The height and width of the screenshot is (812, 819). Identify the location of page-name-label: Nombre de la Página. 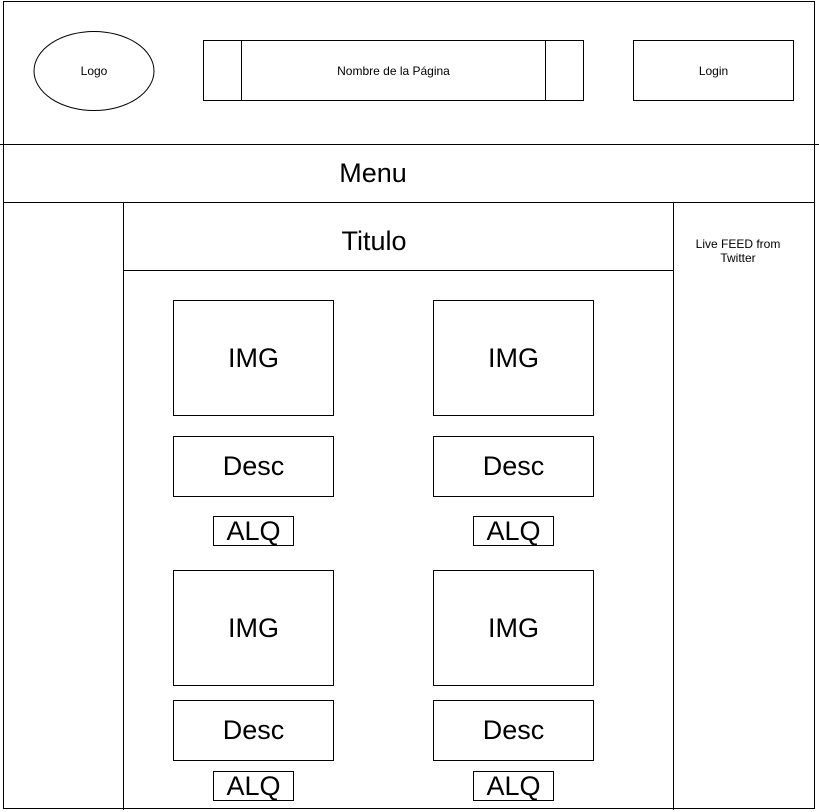
(393, 70).